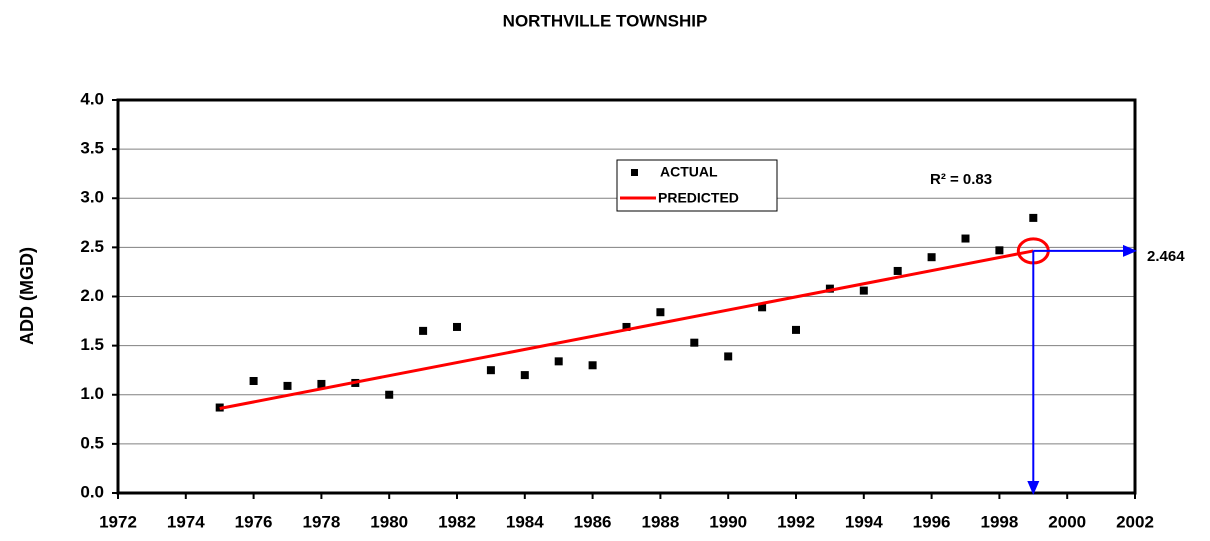 The width and height of the screenshot is (1210, 541). I want to click on legend-marker, so click(634, 172).